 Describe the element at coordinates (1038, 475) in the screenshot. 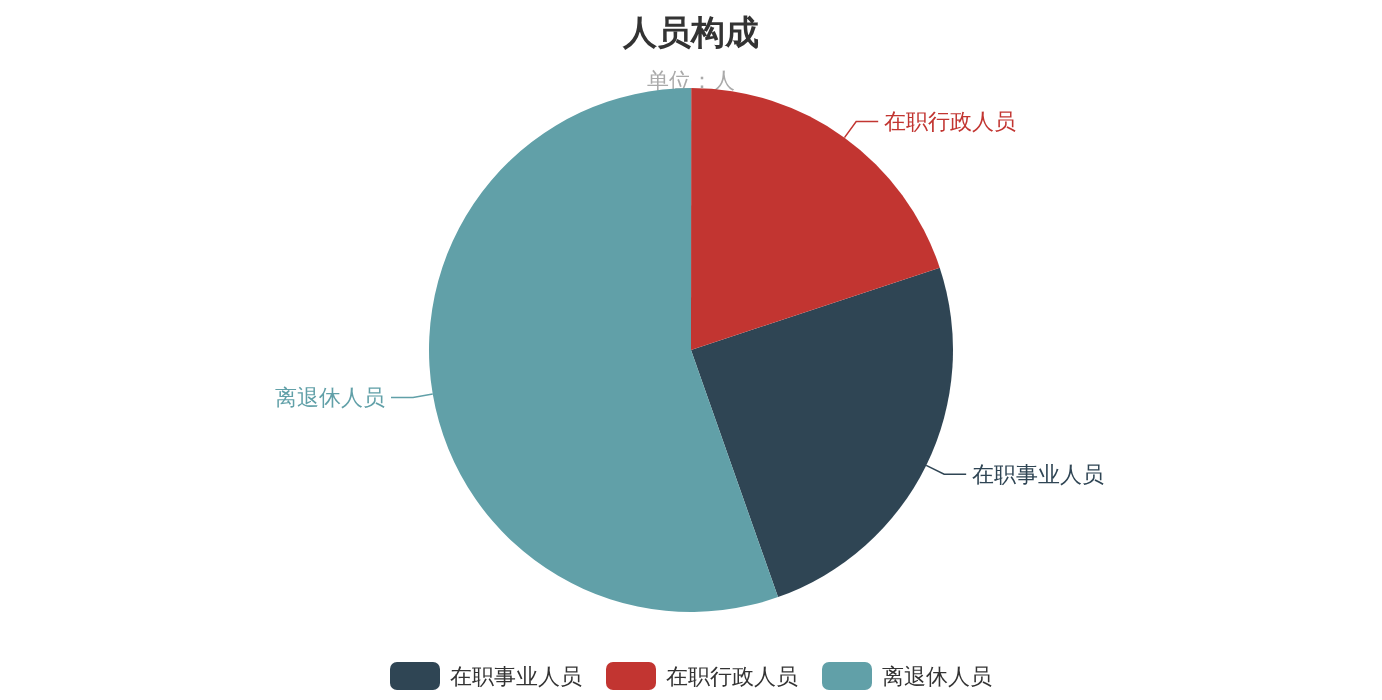

I see `slice-label: 在职事业人员` at that location.